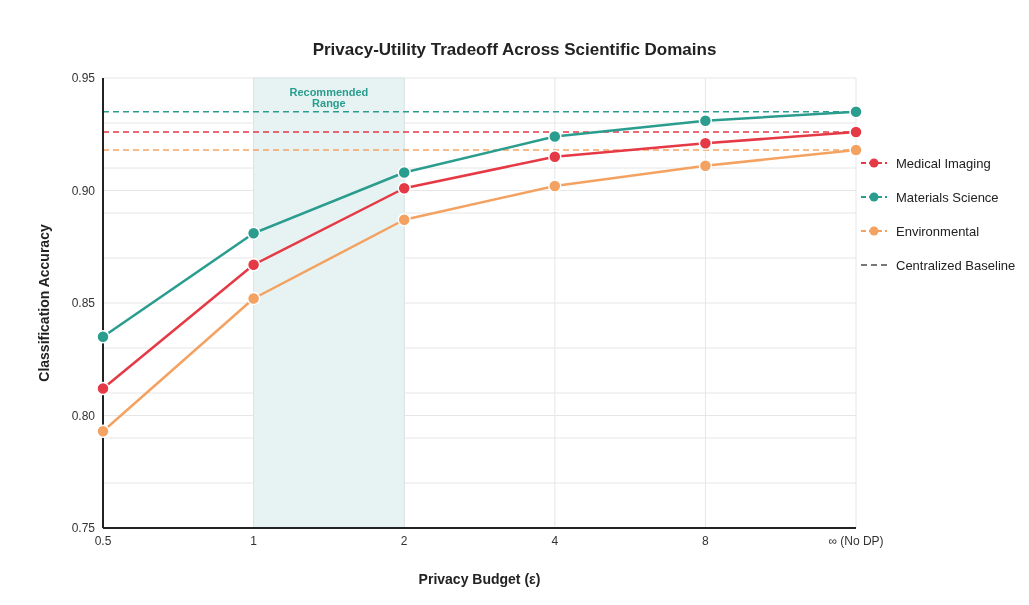 Image resolution: width=1029 pixels, height=605 pixels. What do you see at coordinates (856, 540) in the screenshot?
I see `x-tick-label: ∞ (No DP)` at bounding box center [856, 540].